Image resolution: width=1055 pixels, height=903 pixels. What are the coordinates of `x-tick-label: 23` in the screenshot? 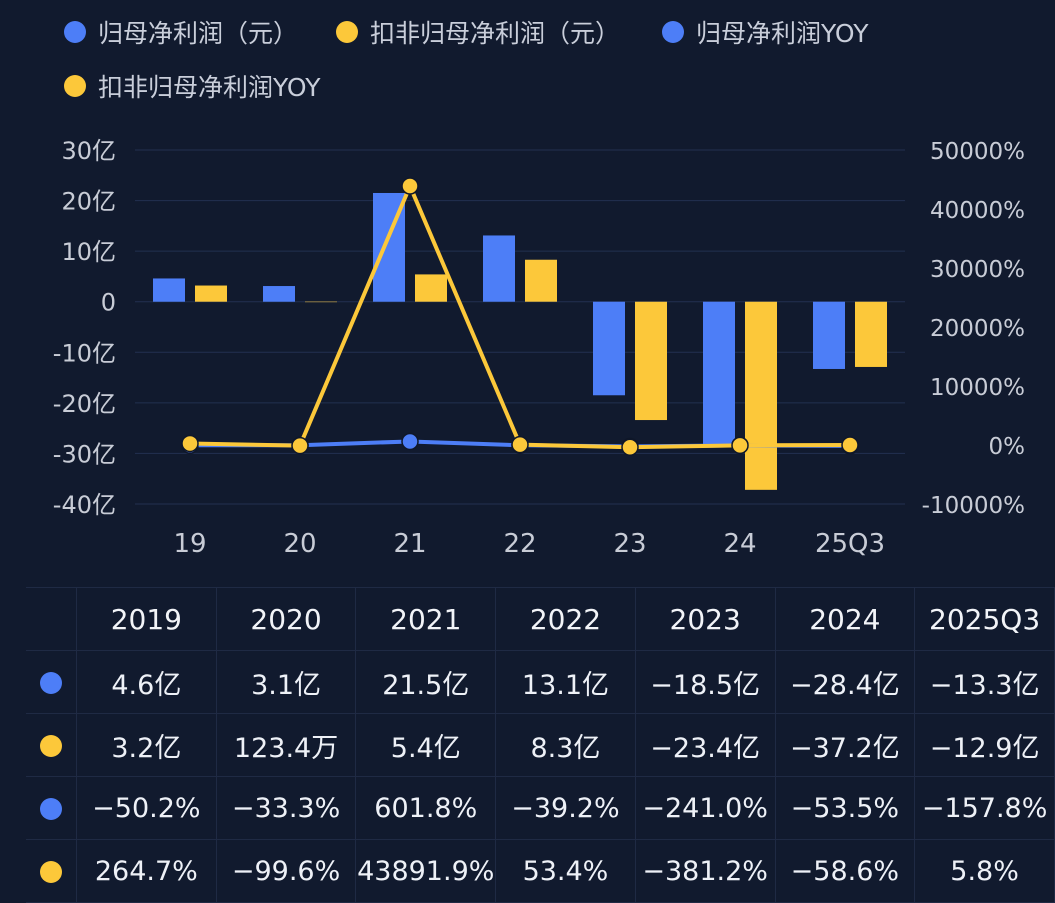 It's located at (629, 544).